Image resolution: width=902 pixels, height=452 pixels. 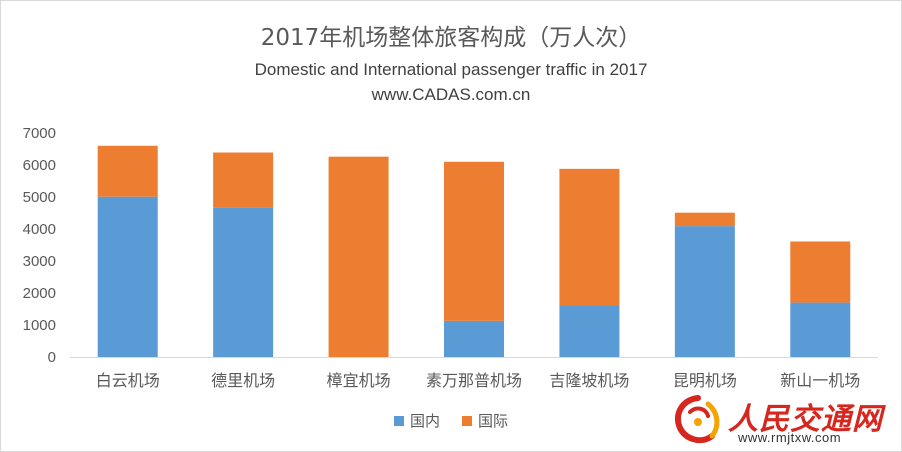 I want to click on x-category-label: 吉隆坡机场, so click(x=589, y=380).